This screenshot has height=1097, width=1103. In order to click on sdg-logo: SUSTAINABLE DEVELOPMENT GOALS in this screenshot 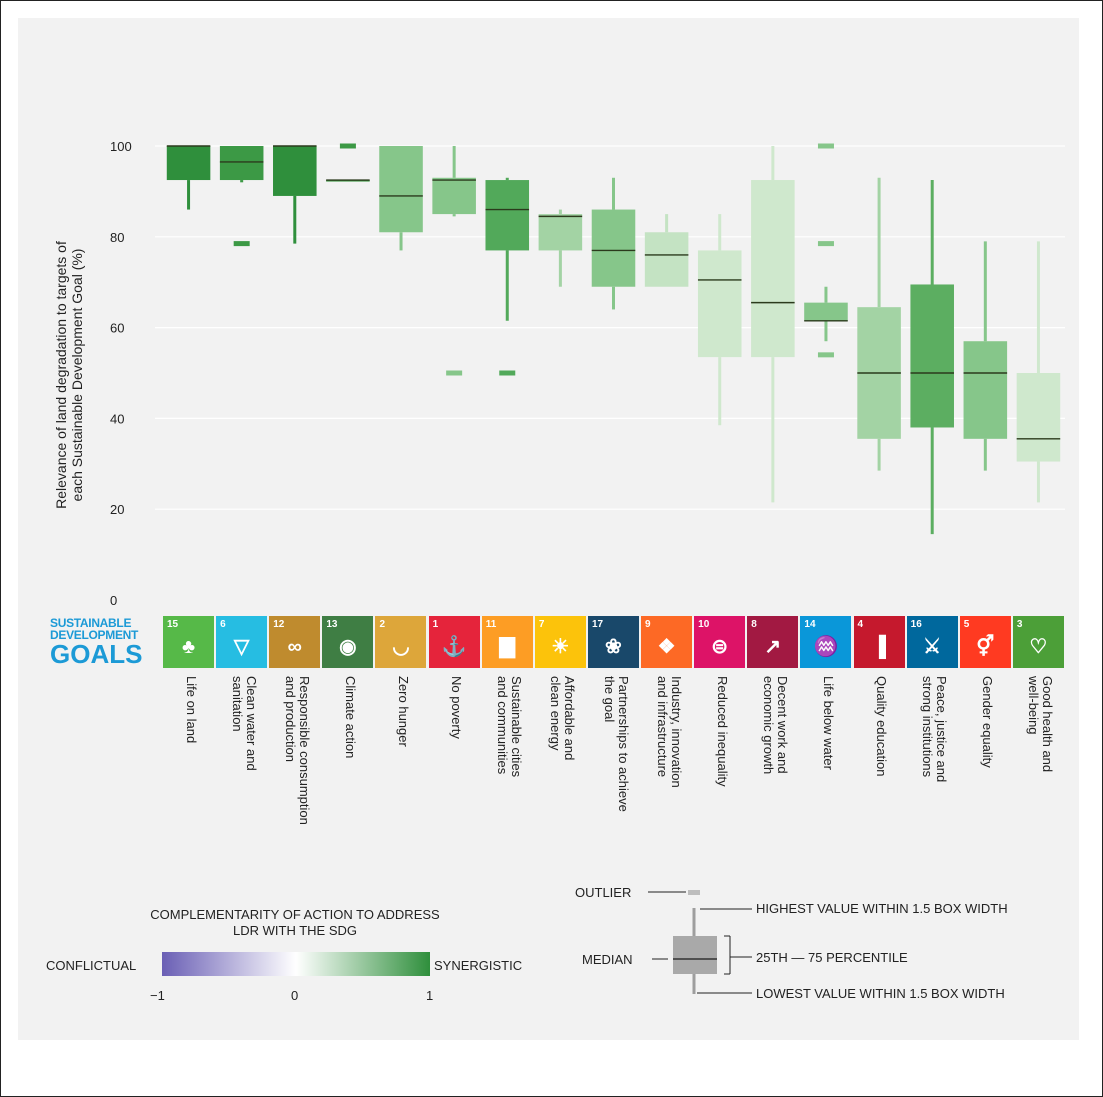, I will do `click(102, 643)`.